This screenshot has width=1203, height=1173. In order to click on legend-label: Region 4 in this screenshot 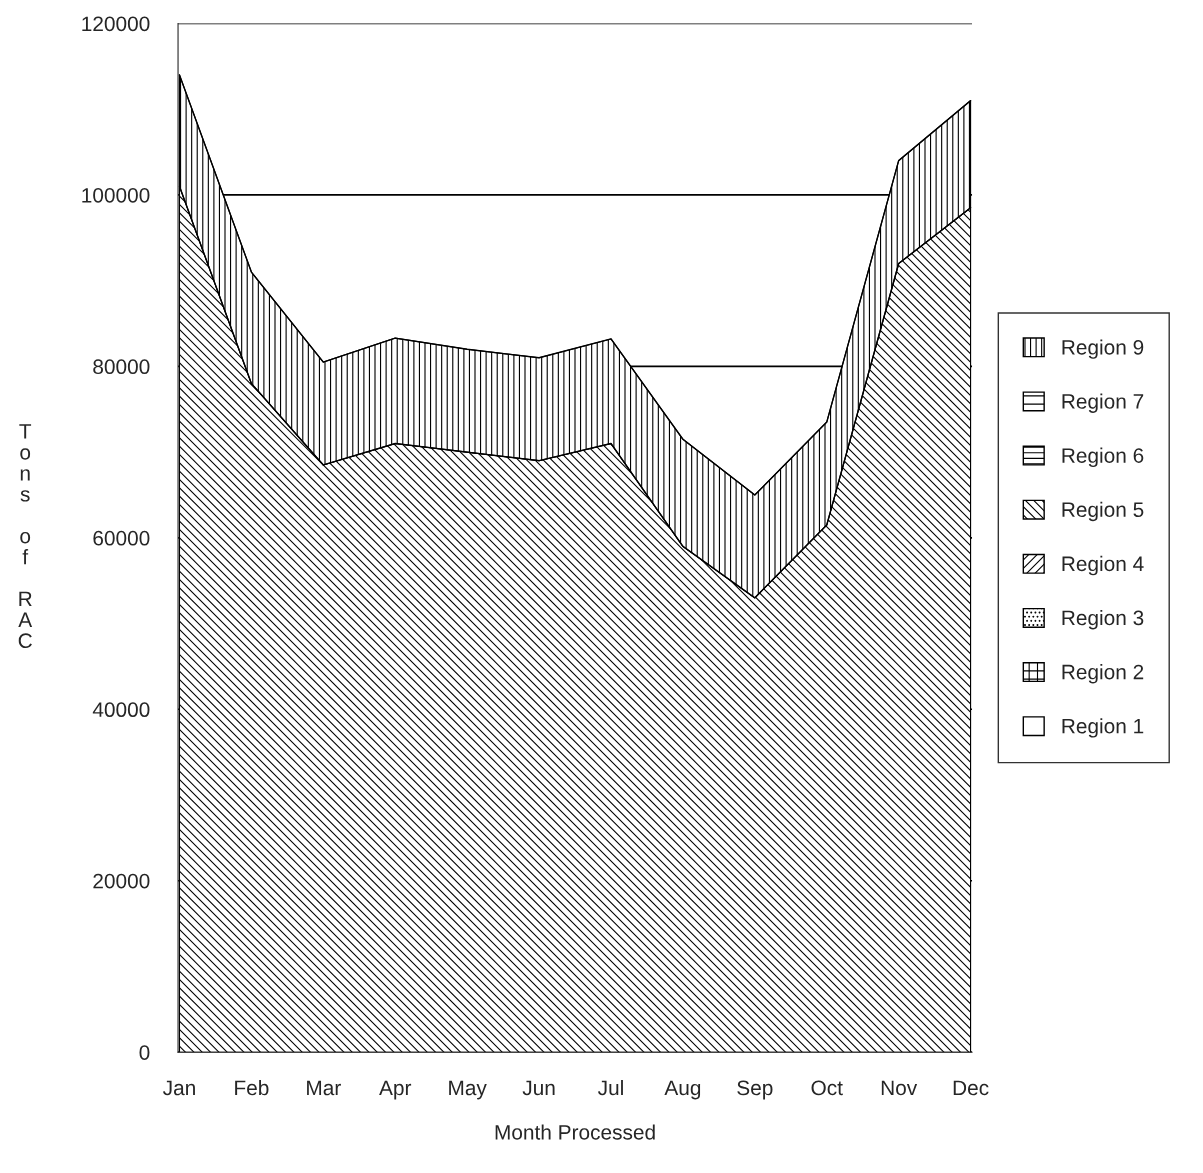, I will do `click(1103, 565)`.